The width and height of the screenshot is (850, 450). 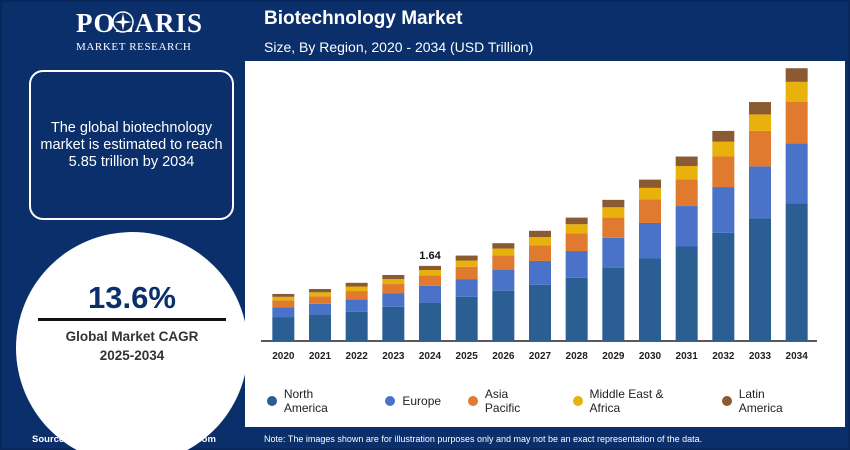 What do you see at coordinates (650, 356) in the screenshot?
I see `x-tick-label: 2030` at bounding box center [650, 356].